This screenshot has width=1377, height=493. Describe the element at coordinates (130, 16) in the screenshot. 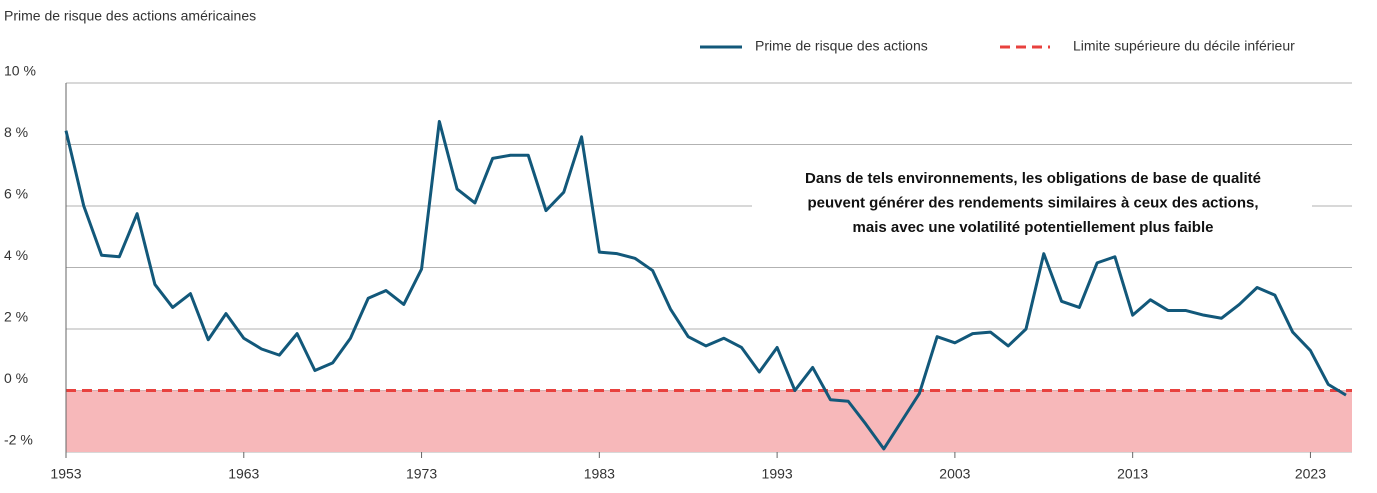

I see `chart-title: Prime de risque des actions américaines` at that location.